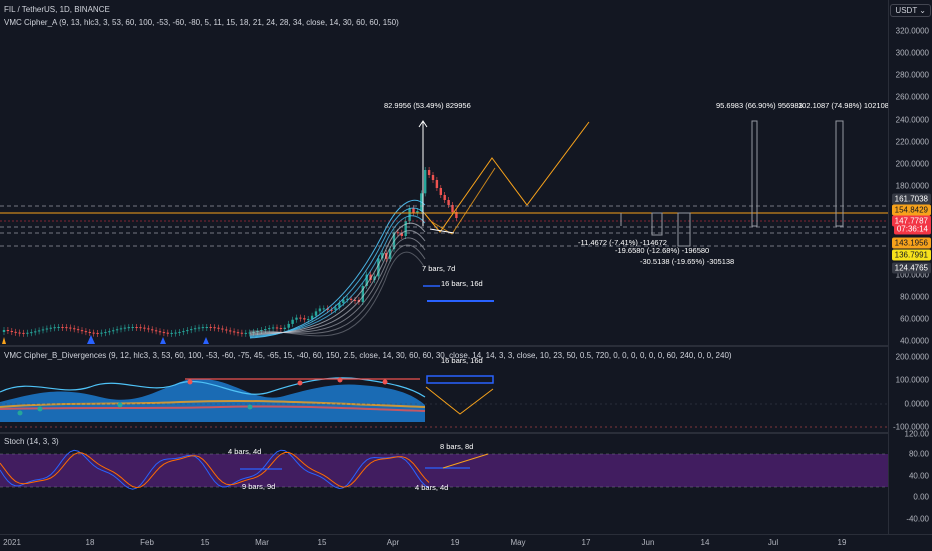 The image size is (932, 551). I want to click on range-label-target2: 102.1087 (74.98%) 1021087, so click(846, 105).